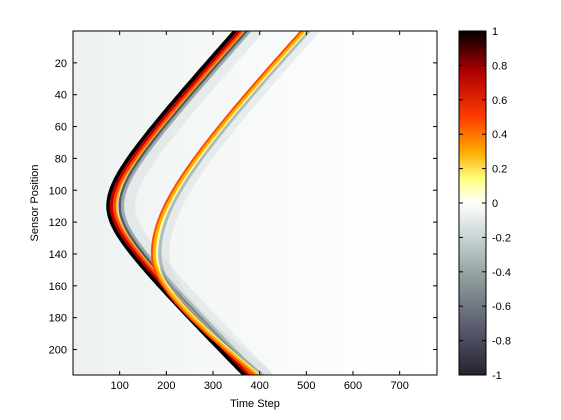  Describe the element at coordinates (61, 96) in the screenshot. I see `y-tick-label: 40` at that location.